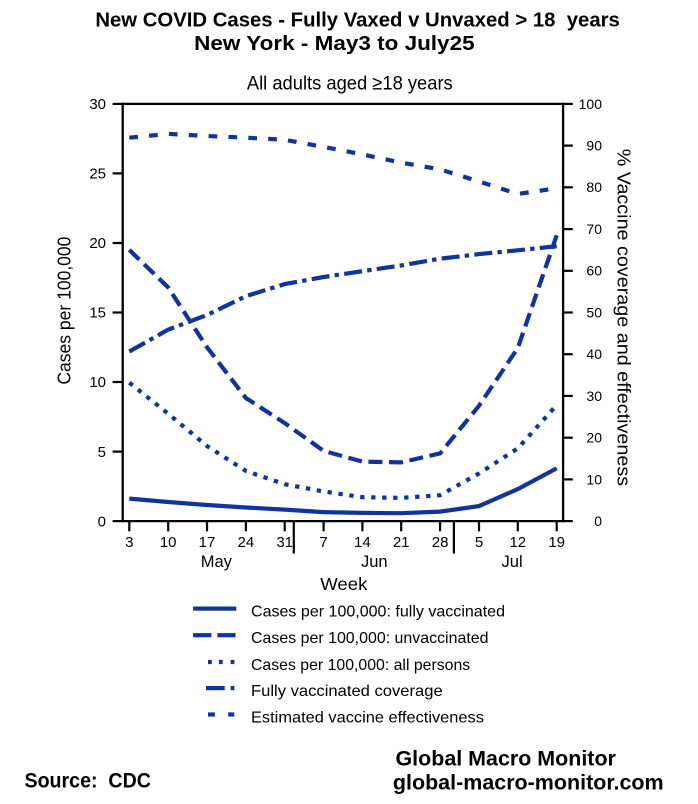  Describe the element at coordinates (594, 271) in the screenshot. I see `svg-text: 60` at that location.